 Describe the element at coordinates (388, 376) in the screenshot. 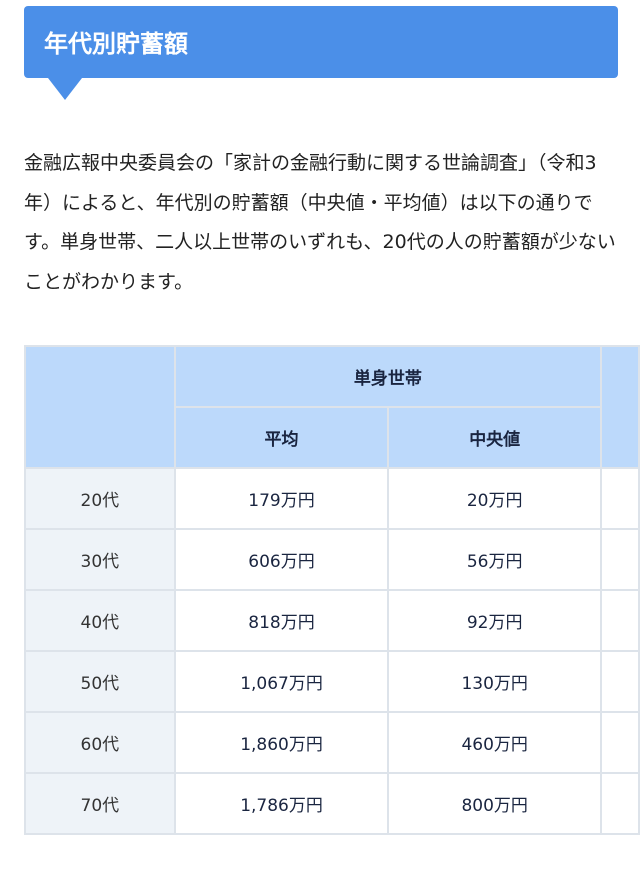

I see `single-household-header: 単身世帯` at that location.